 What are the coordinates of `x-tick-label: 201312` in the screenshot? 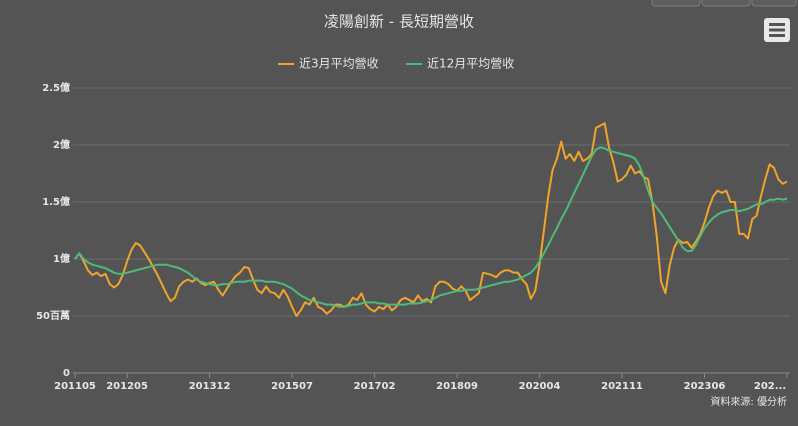 It's located at (210, 386).